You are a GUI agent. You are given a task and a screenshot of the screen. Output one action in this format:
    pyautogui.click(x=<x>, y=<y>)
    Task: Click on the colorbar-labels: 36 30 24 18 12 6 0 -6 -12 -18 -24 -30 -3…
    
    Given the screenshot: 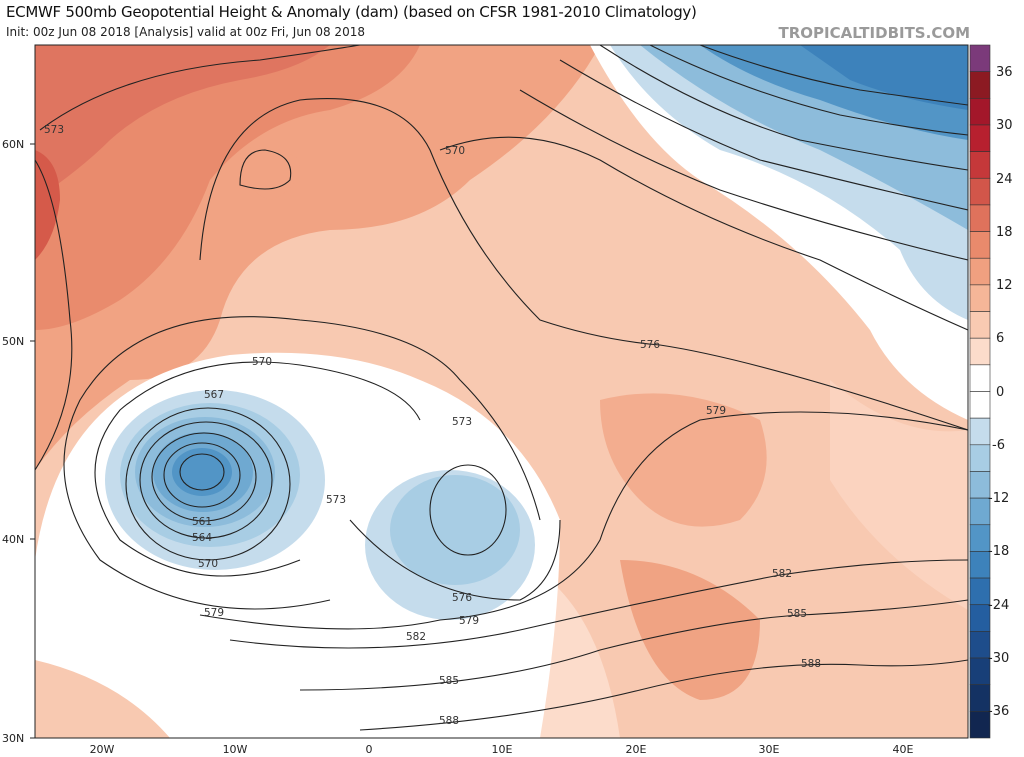 What is the action you would take?
    pyautogui.click(x=1000, y=392)
    